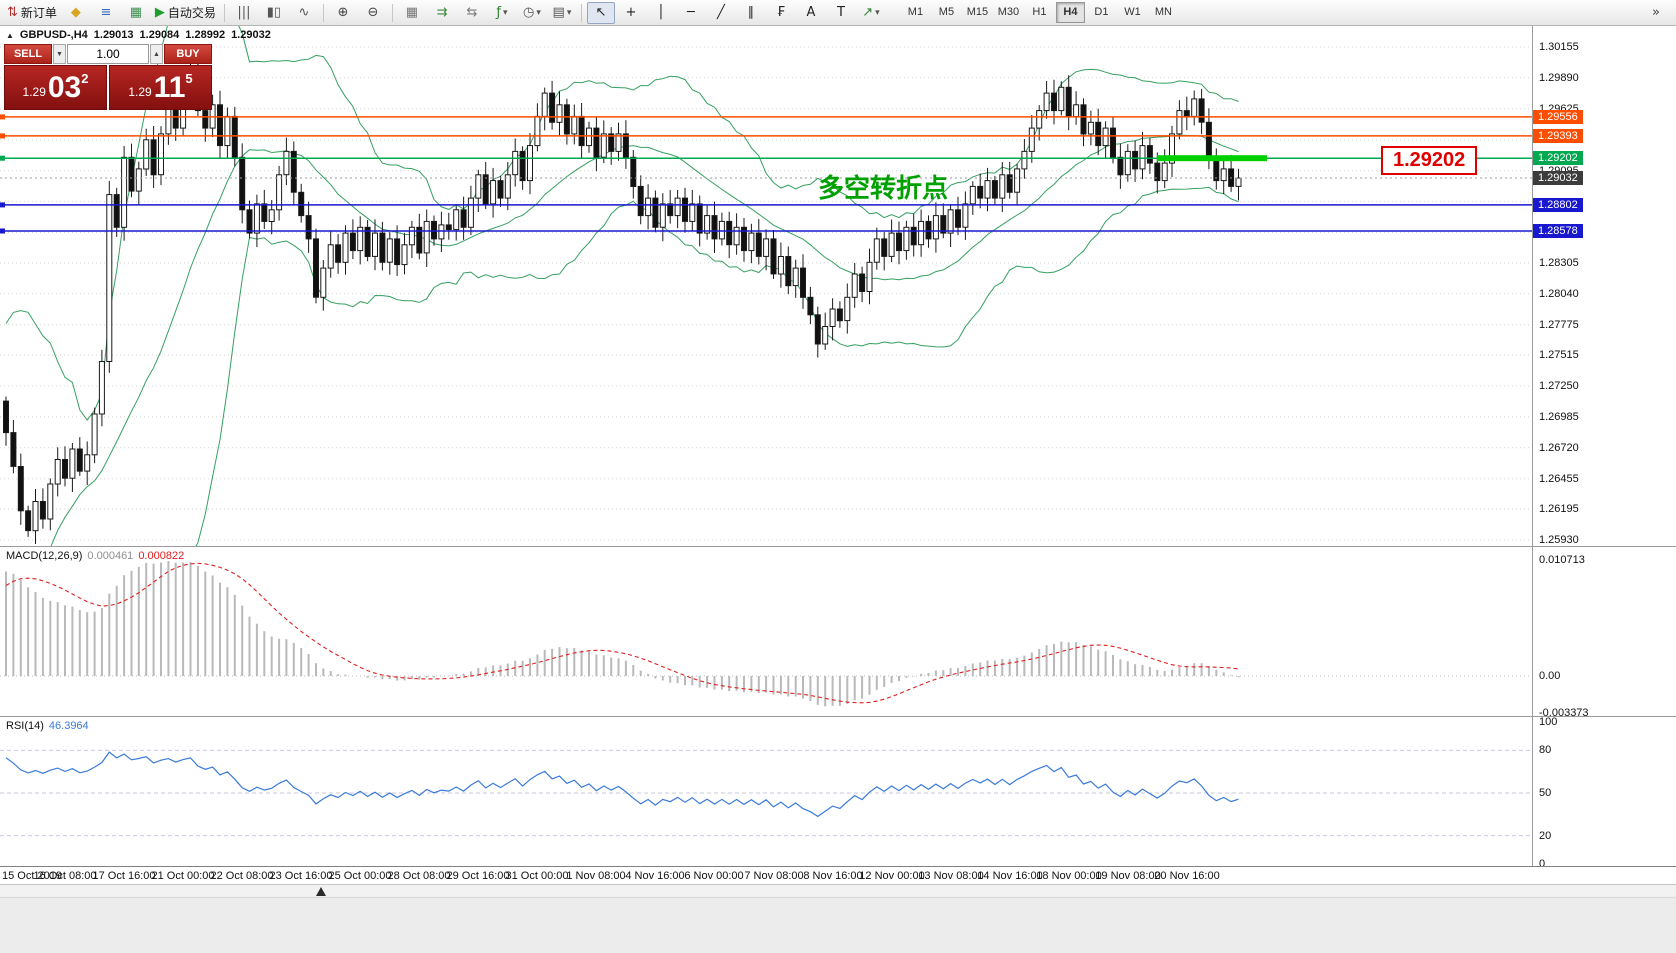 This screenshot has height=953, width=1676. What do you see at coordinates (205, 35) in the screenshot?
I see `quote-low: 1.28992` at bounding box center [205, 35].